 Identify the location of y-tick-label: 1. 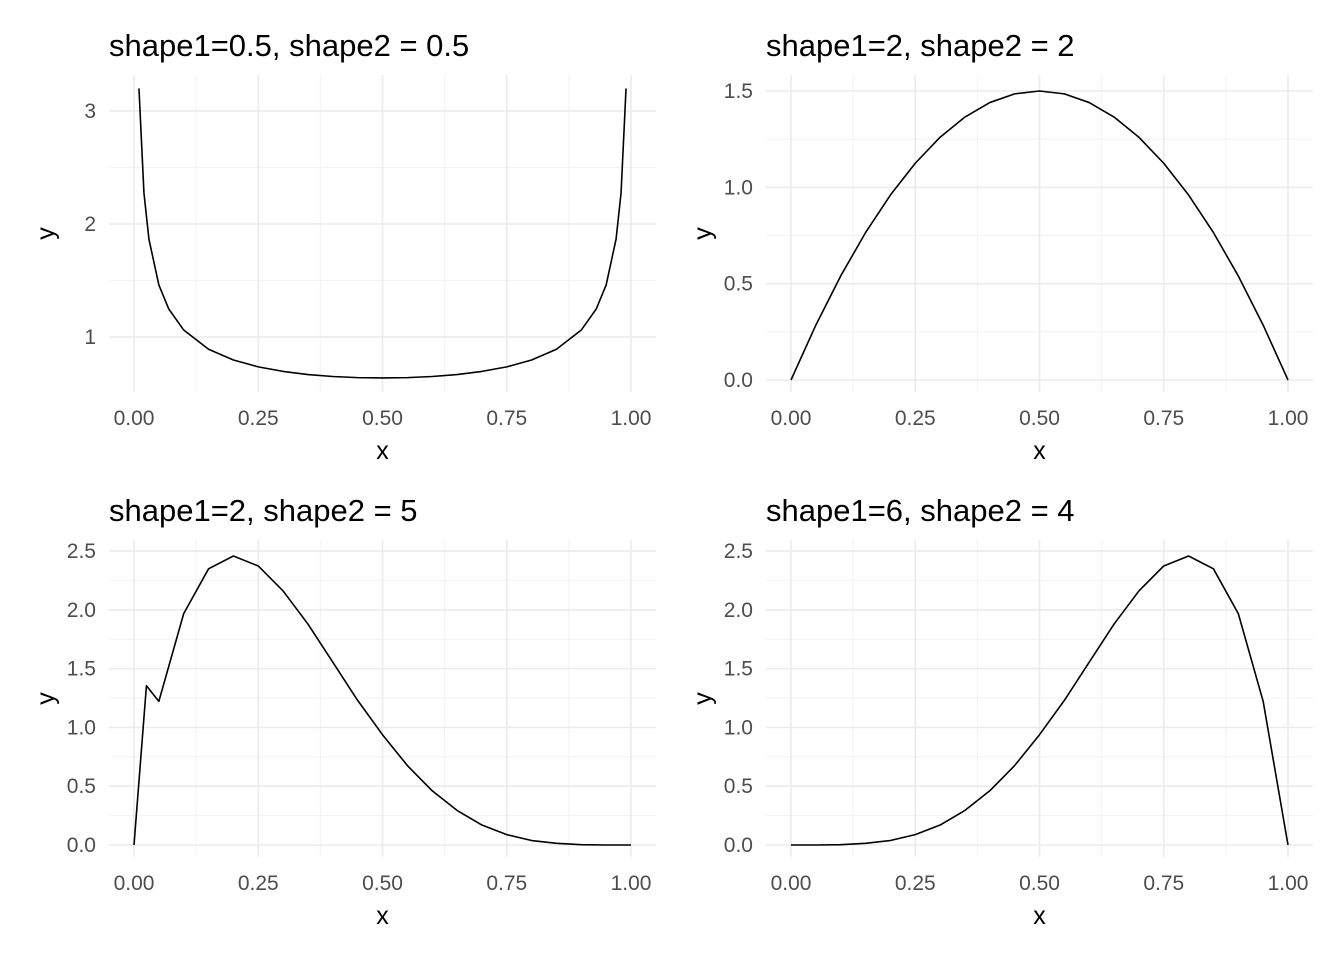
(90, 337).